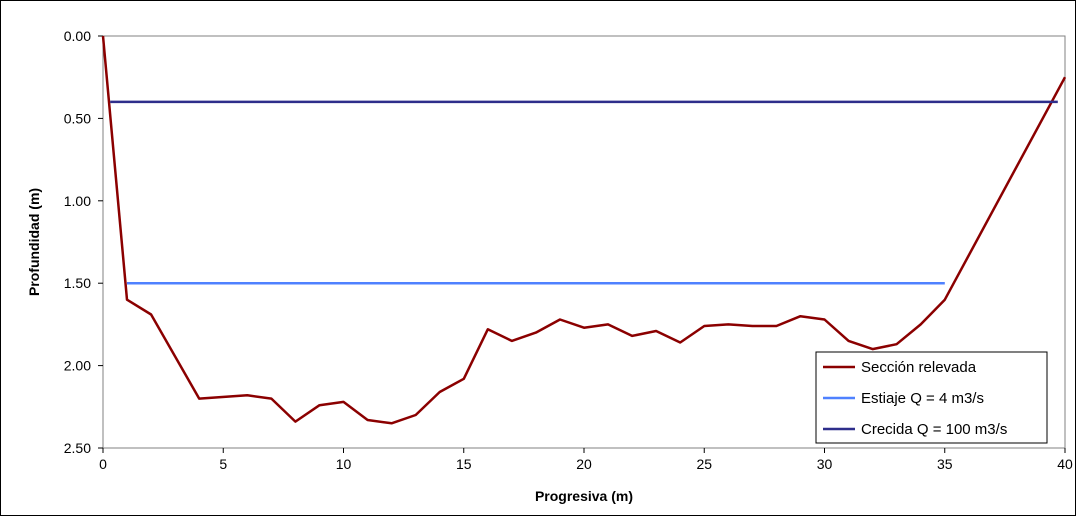 This screenshot has height=517, width=1076. Describe the element at coordinates (77, 36) in the screenshot. I see `y-tick-label: 0.00` at that location.